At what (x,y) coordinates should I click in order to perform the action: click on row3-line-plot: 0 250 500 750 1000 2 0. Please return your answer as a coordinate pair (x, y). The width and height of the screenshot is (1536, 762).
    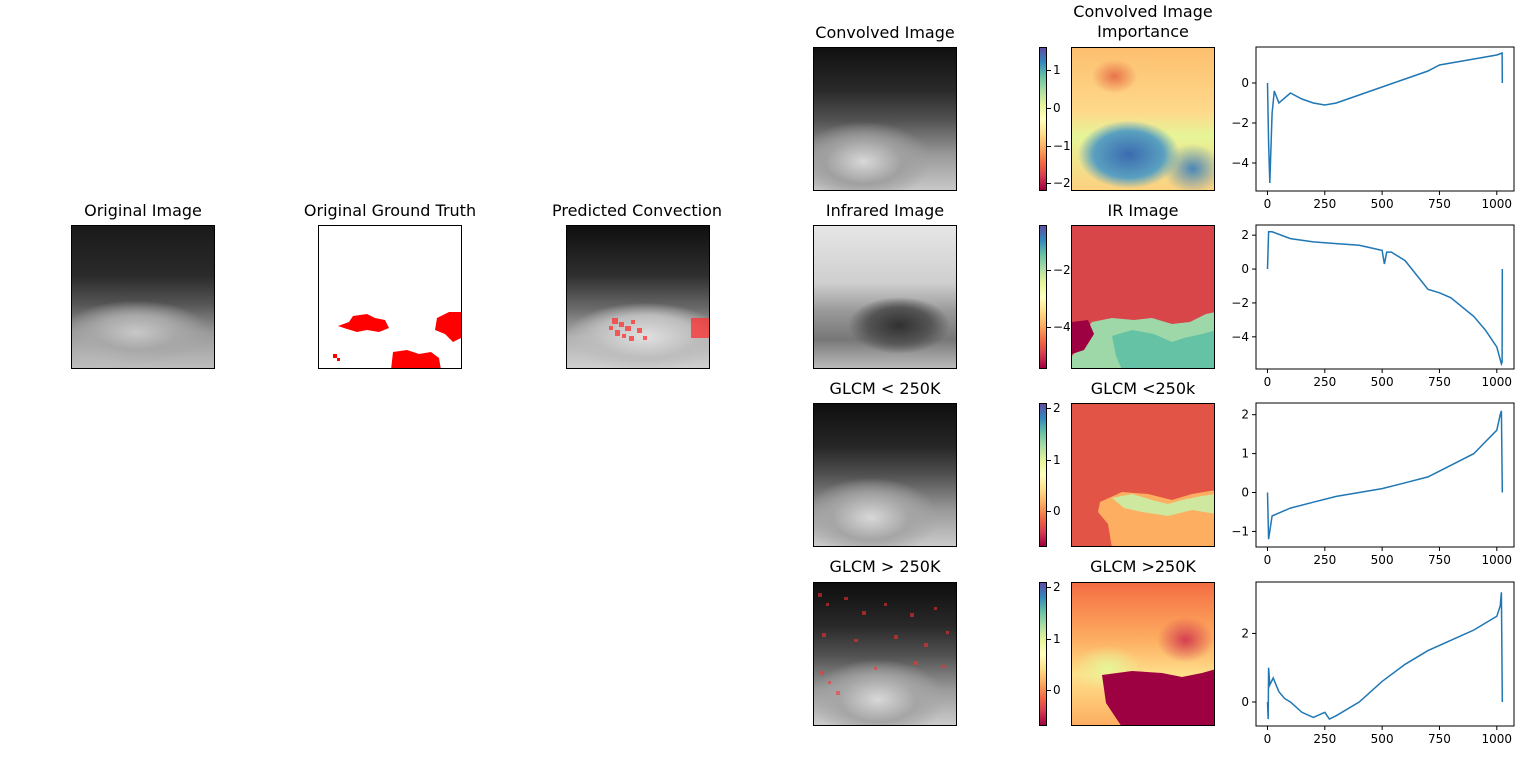
    Looking at the image, I should click on (1378, 663).